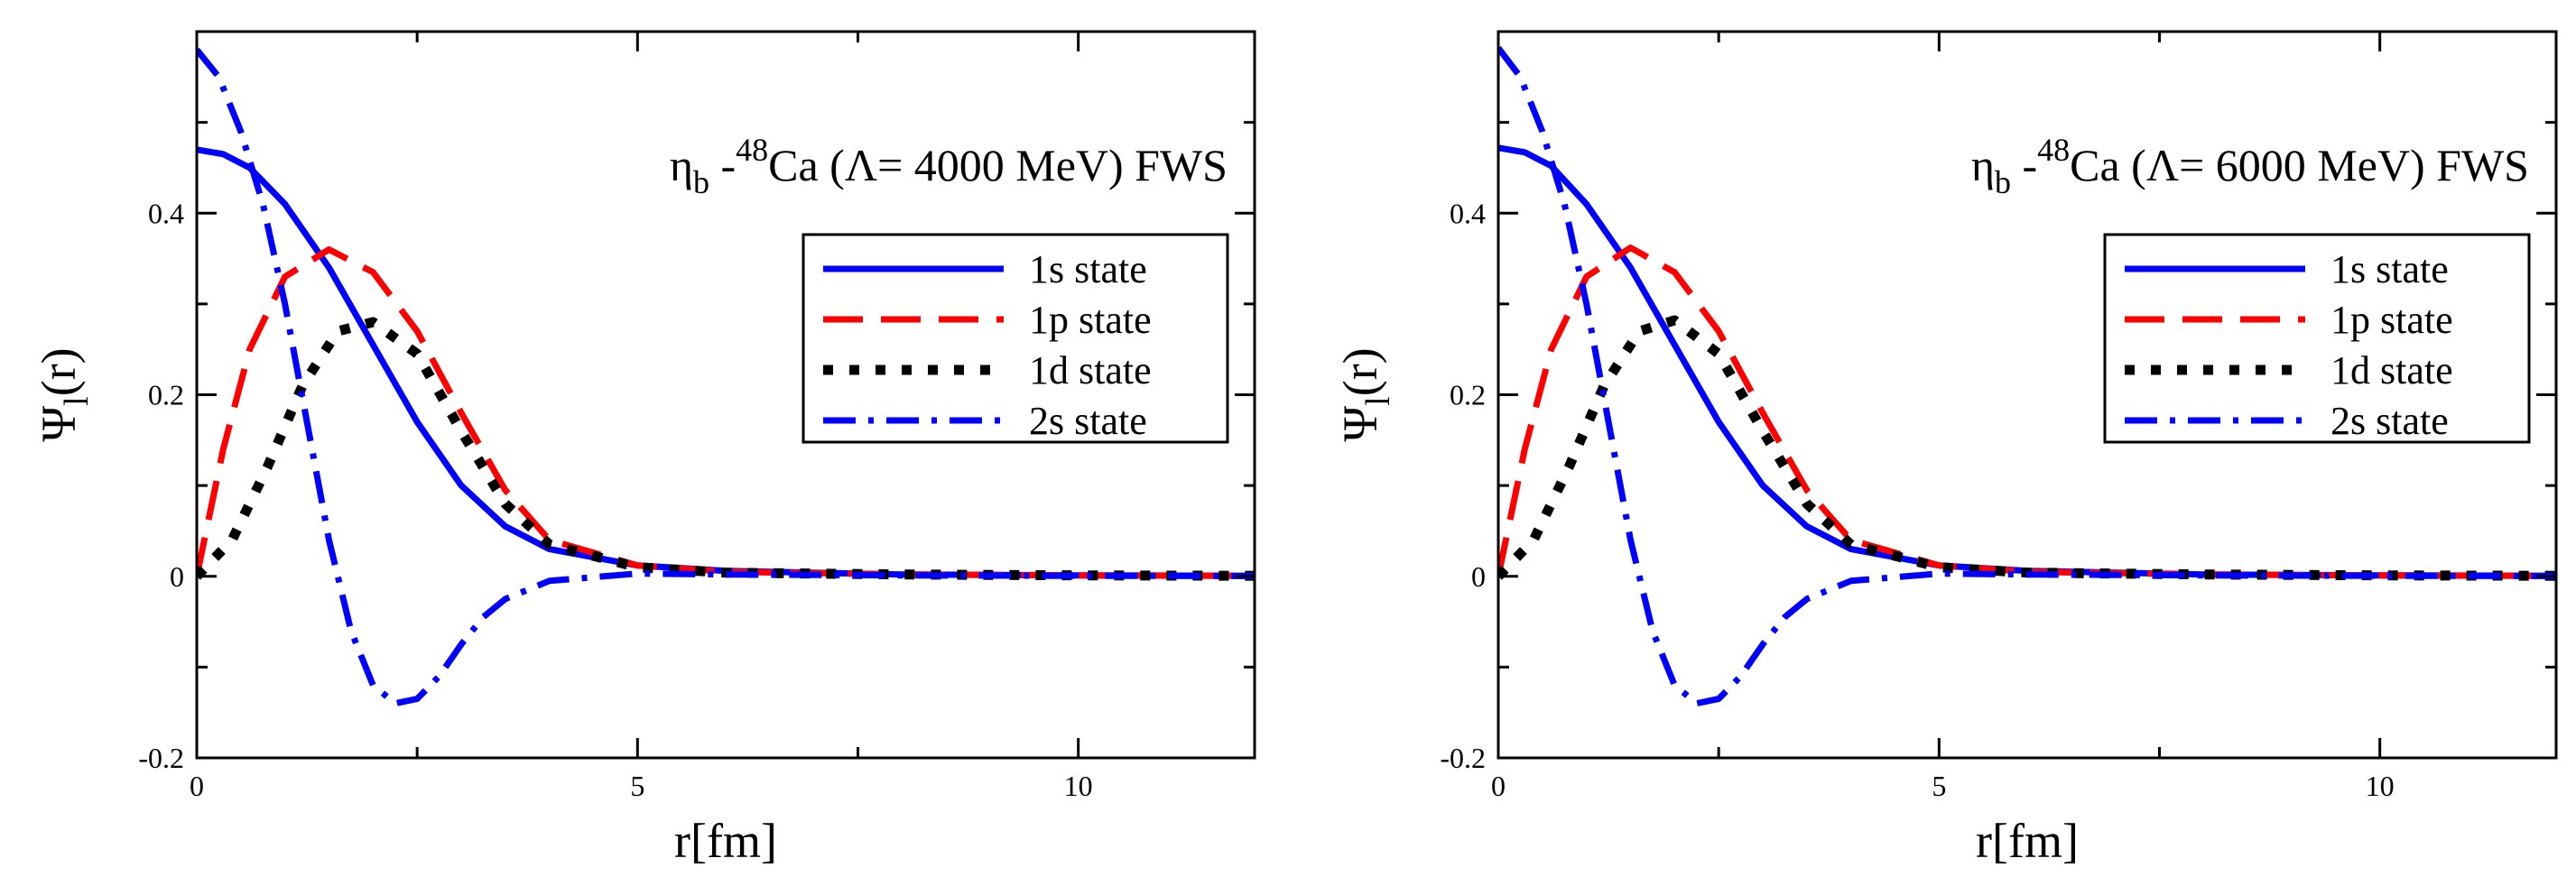 This screenshot has height=886, width=2576. I want to click on panel-title: ηb -48Ca (Λ= 4000 MeV) FWS, so click(949, 166).